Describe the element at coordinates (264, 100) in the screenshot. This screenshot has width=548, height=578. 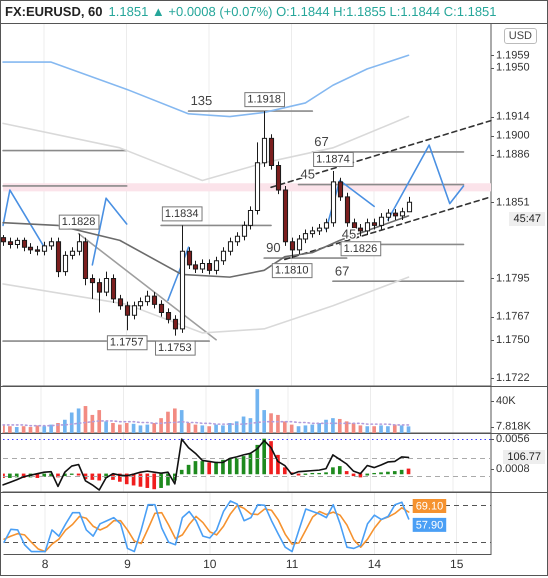
I see `annotation: 1.1918` at that location.